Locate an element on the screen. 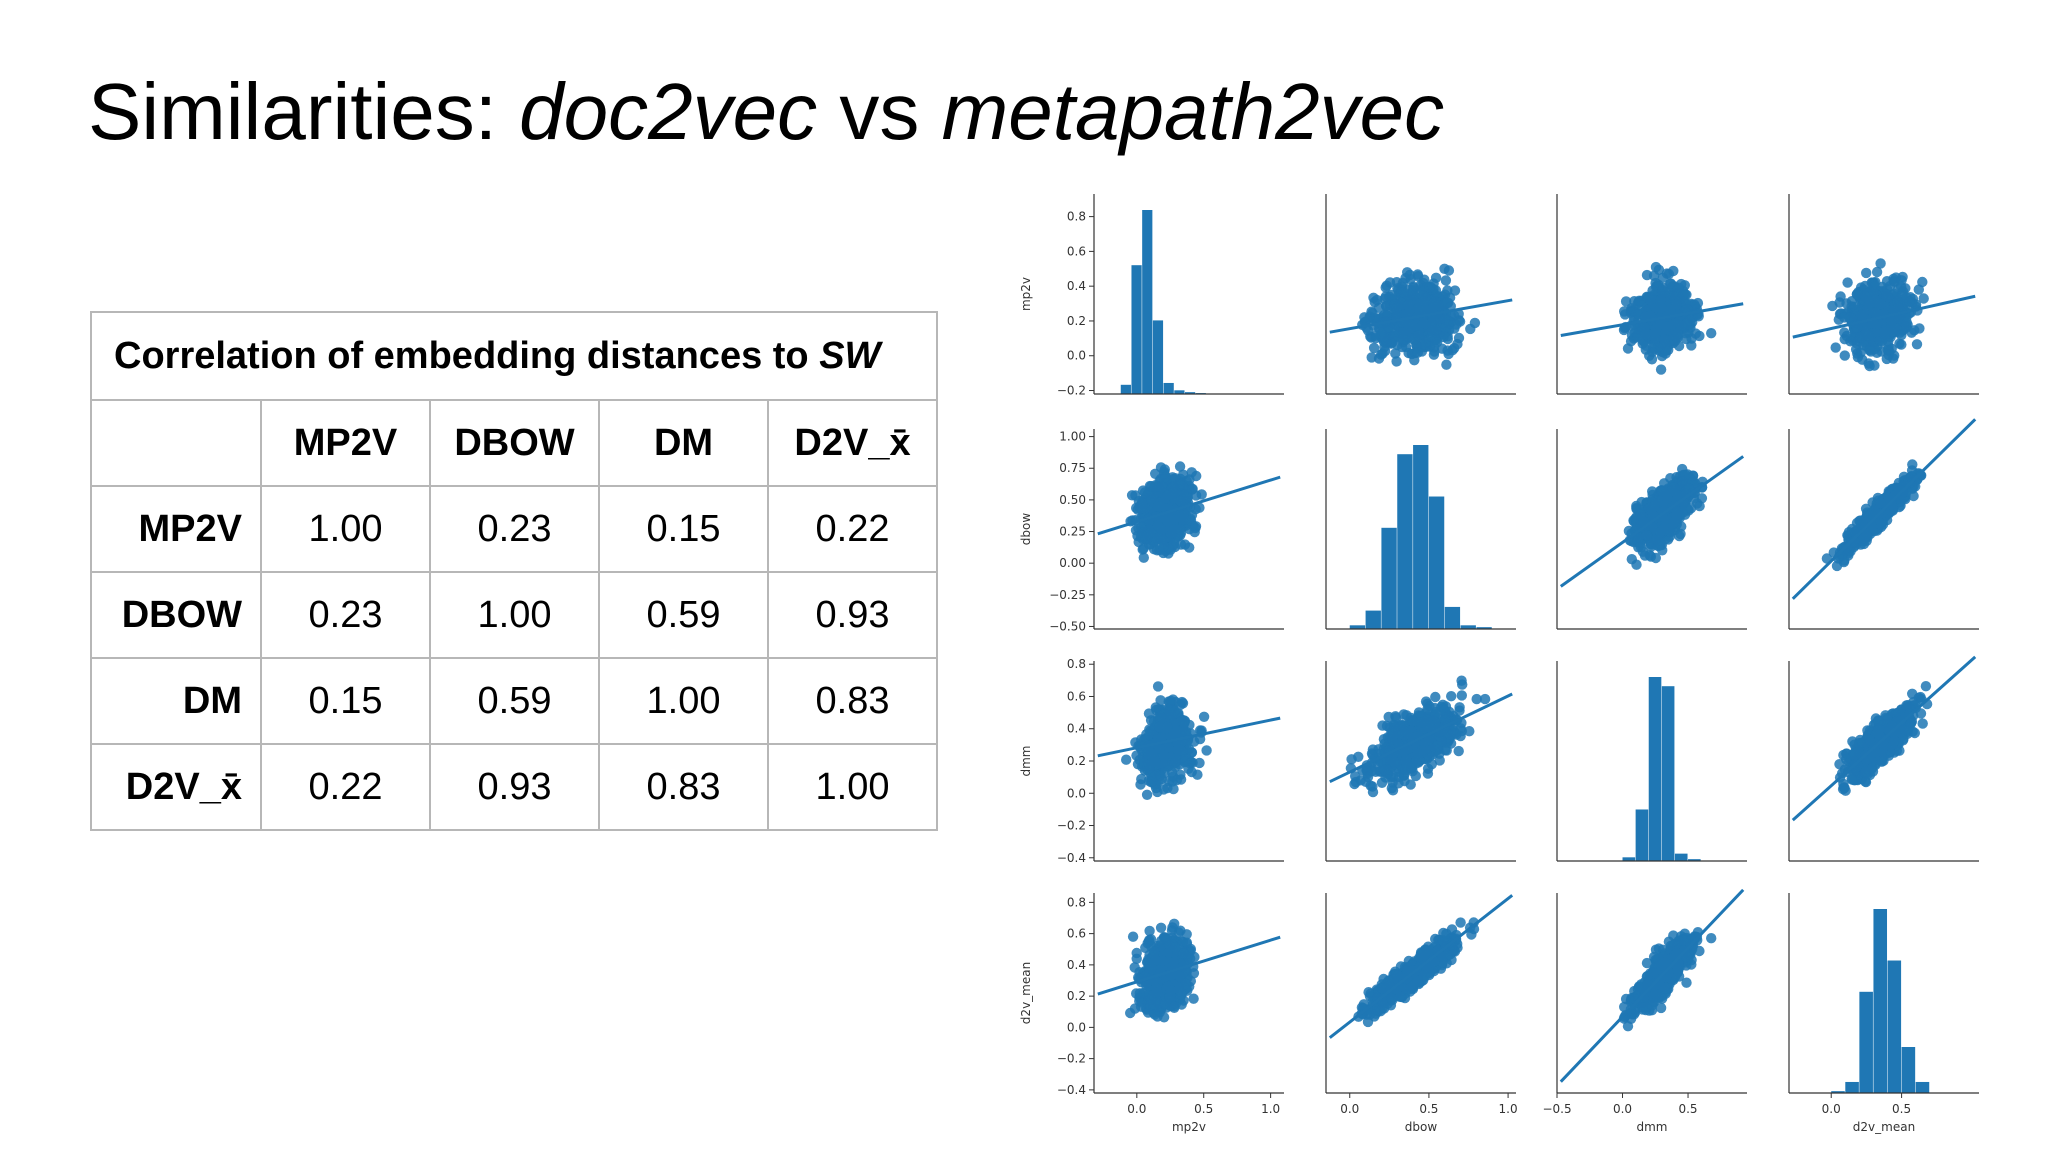  y-axis-label: mp2v is located at coordinates (1026, 294).